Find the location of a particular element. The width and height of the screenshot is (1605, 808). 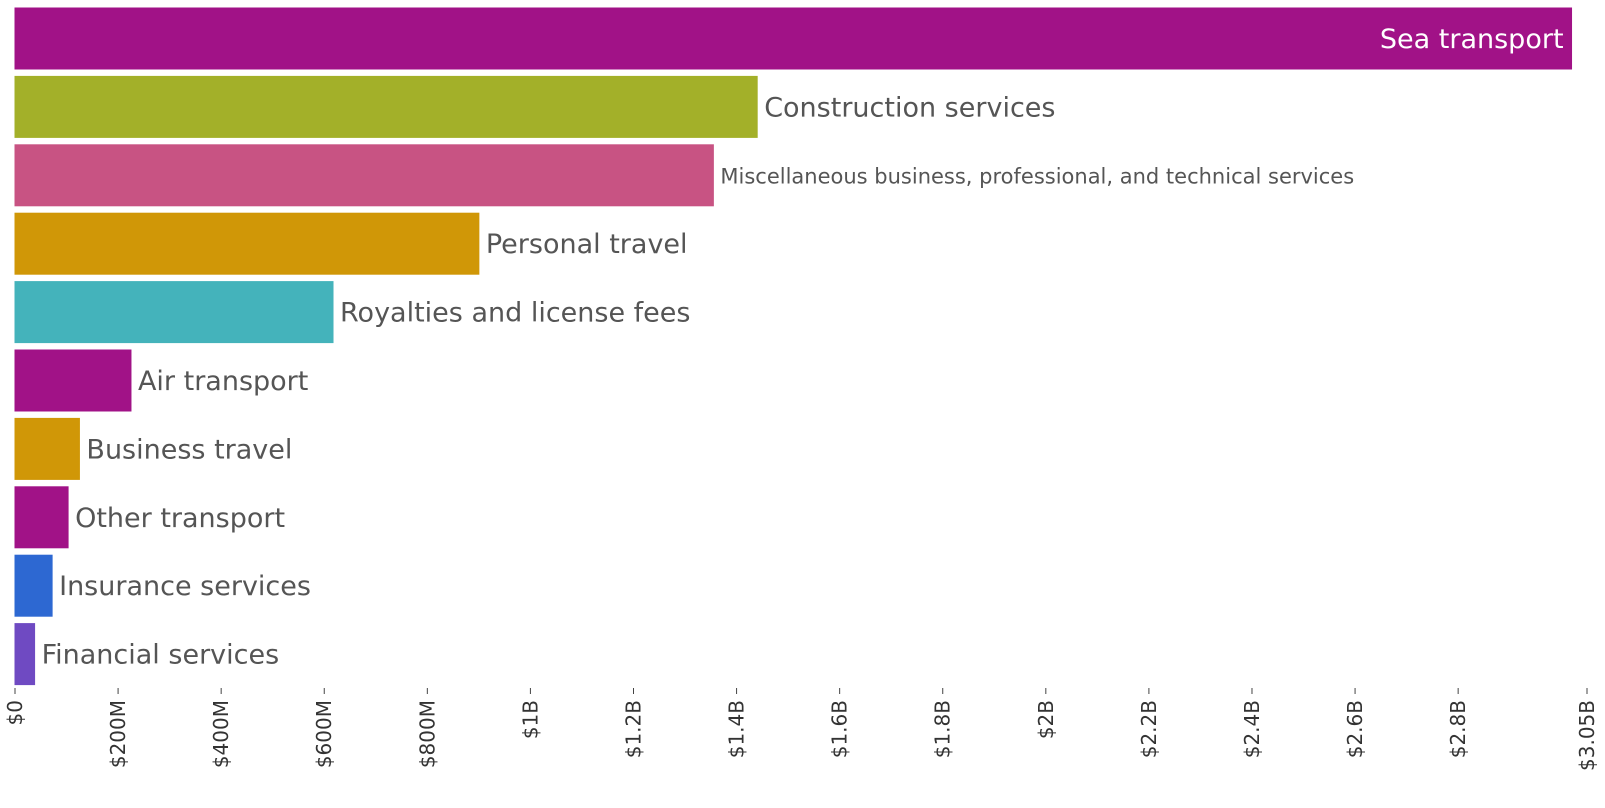

bar-label-sea-transport: Sea transport is located at coordinates (1472, 39).